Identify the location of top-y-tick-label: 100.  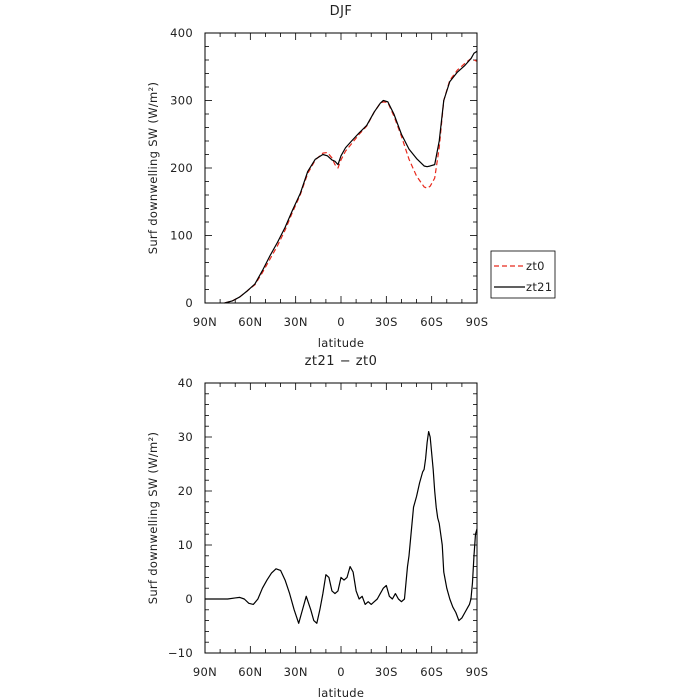
(181, 236).